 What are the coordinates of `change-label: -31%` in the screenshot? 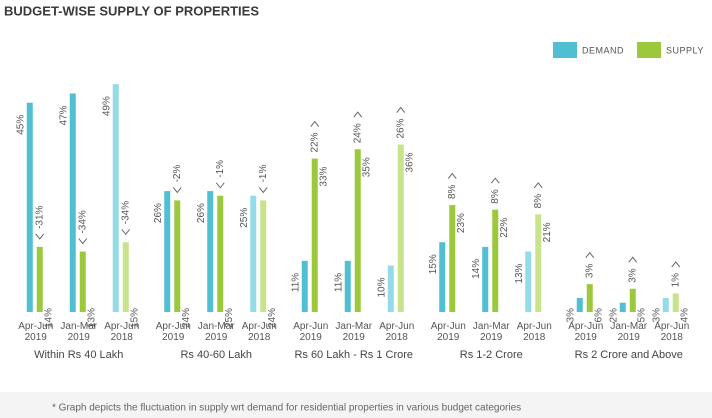 It's located at (39, 216).